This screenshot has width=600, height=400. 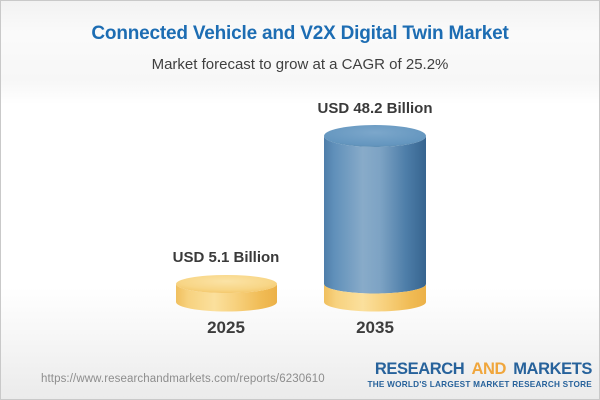 What do you see at coordinates (375, 108) in the screenshot?
I see `value-label-2035: USD 48.2 Billion` at bounding box center [375, 108].